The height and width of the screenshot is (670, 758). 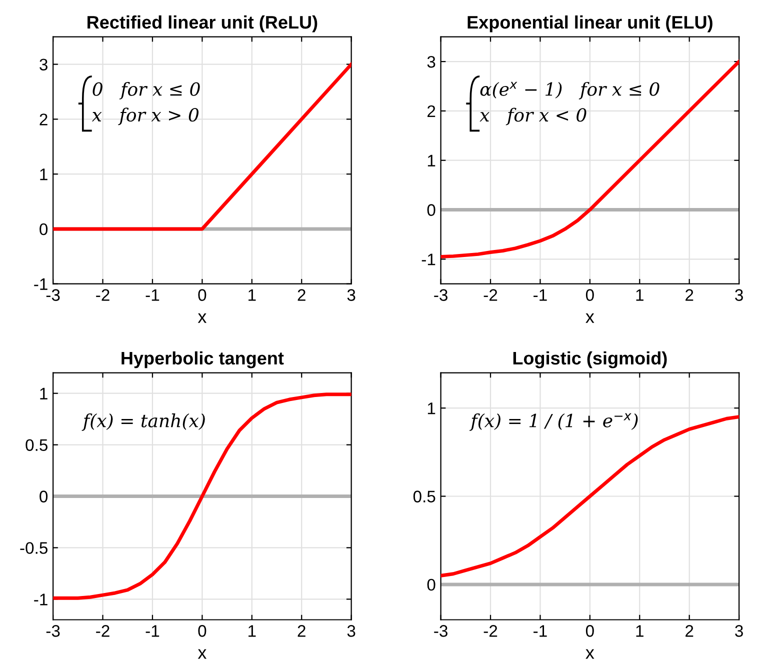 What do you see at coordinates (203, 23) in the screenshot?
I see `chart-title: Rectified linear unit (ReLU)` at bounding box center [203, 23].